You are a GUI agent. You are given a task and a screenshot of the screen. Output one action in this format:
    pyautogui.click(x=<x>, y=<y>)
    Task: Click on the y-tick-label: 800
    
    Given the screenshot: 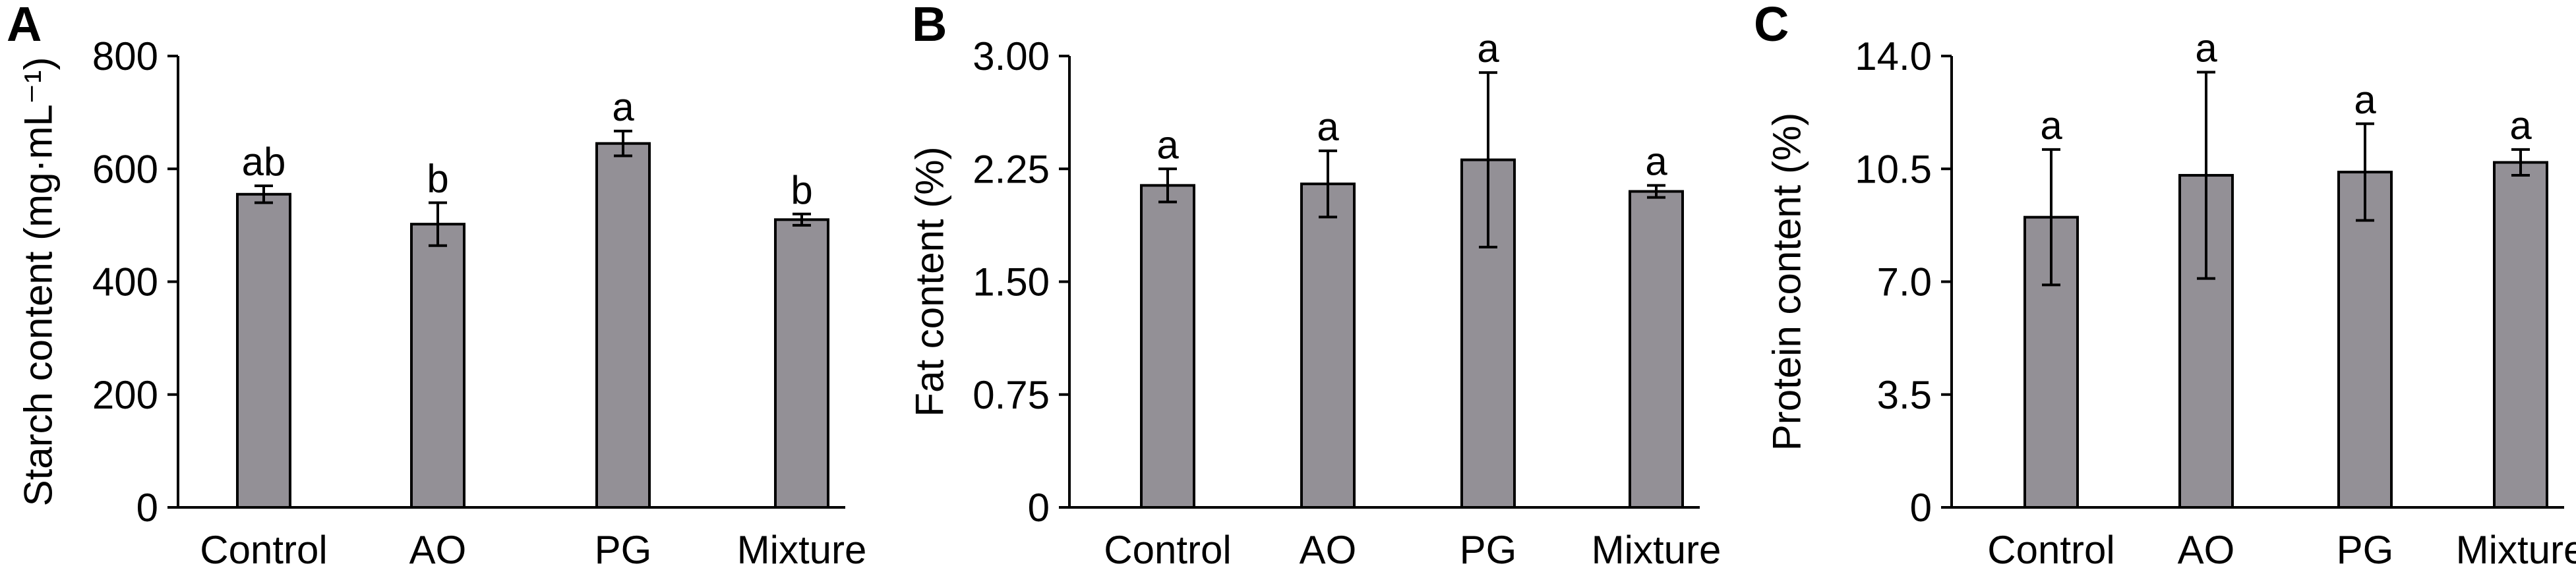 What is the action you would take?
    pyautogui.click(x=125, y=56)
    